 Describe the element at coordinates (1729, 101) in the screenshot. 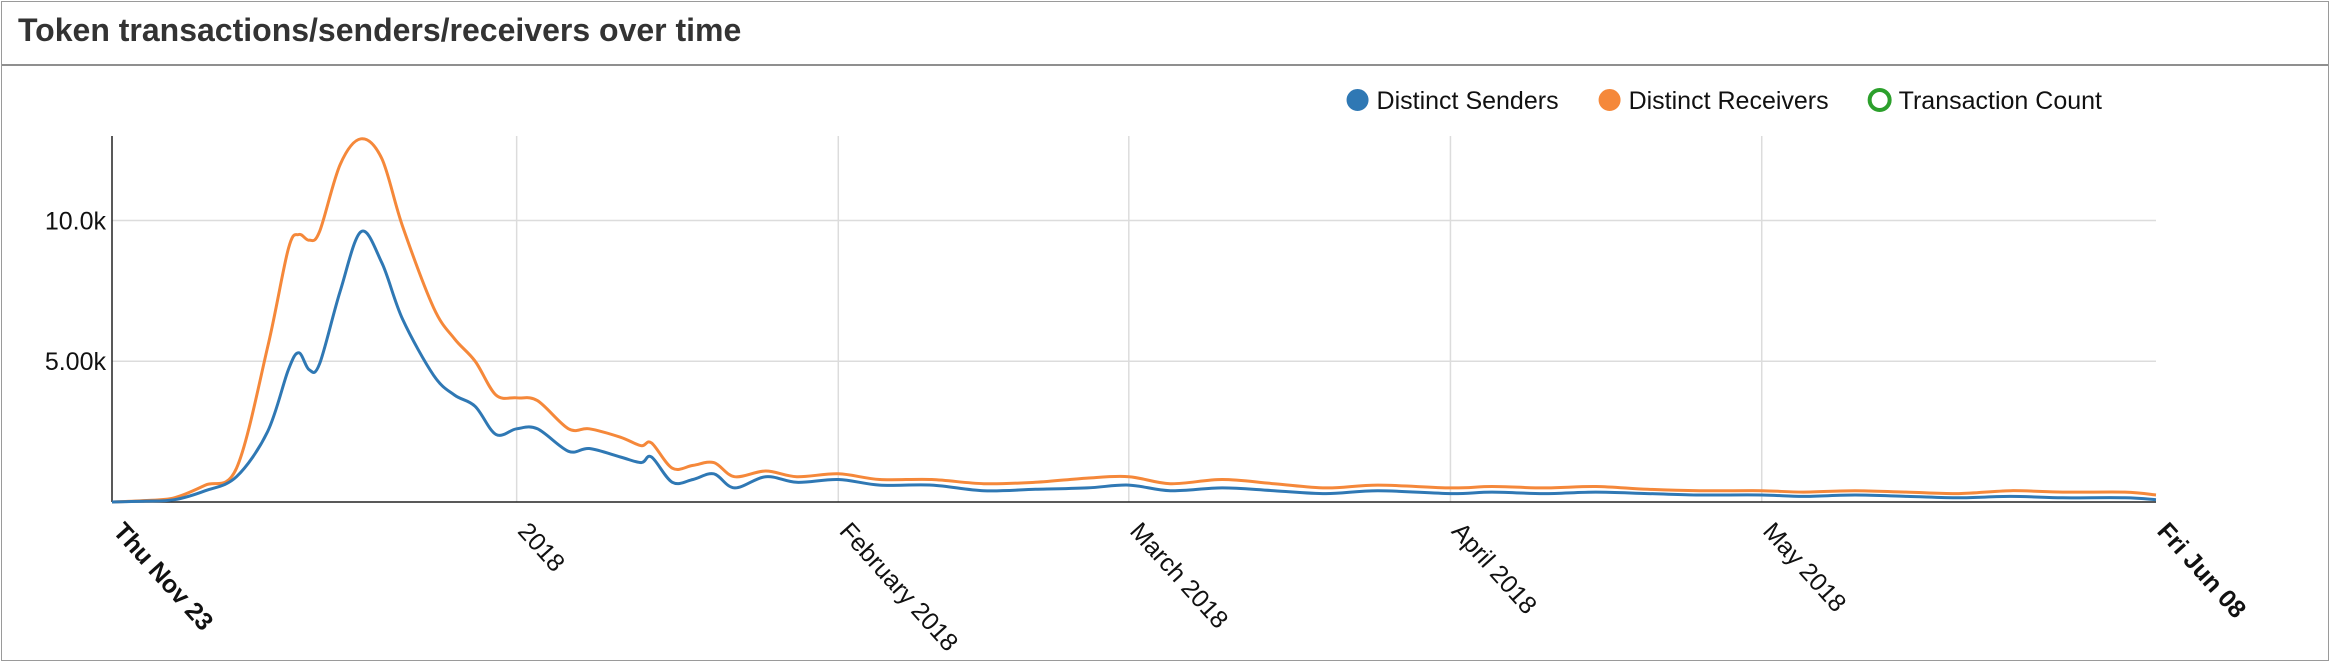

I see `legend-label: Distinct Receivers` at that location.